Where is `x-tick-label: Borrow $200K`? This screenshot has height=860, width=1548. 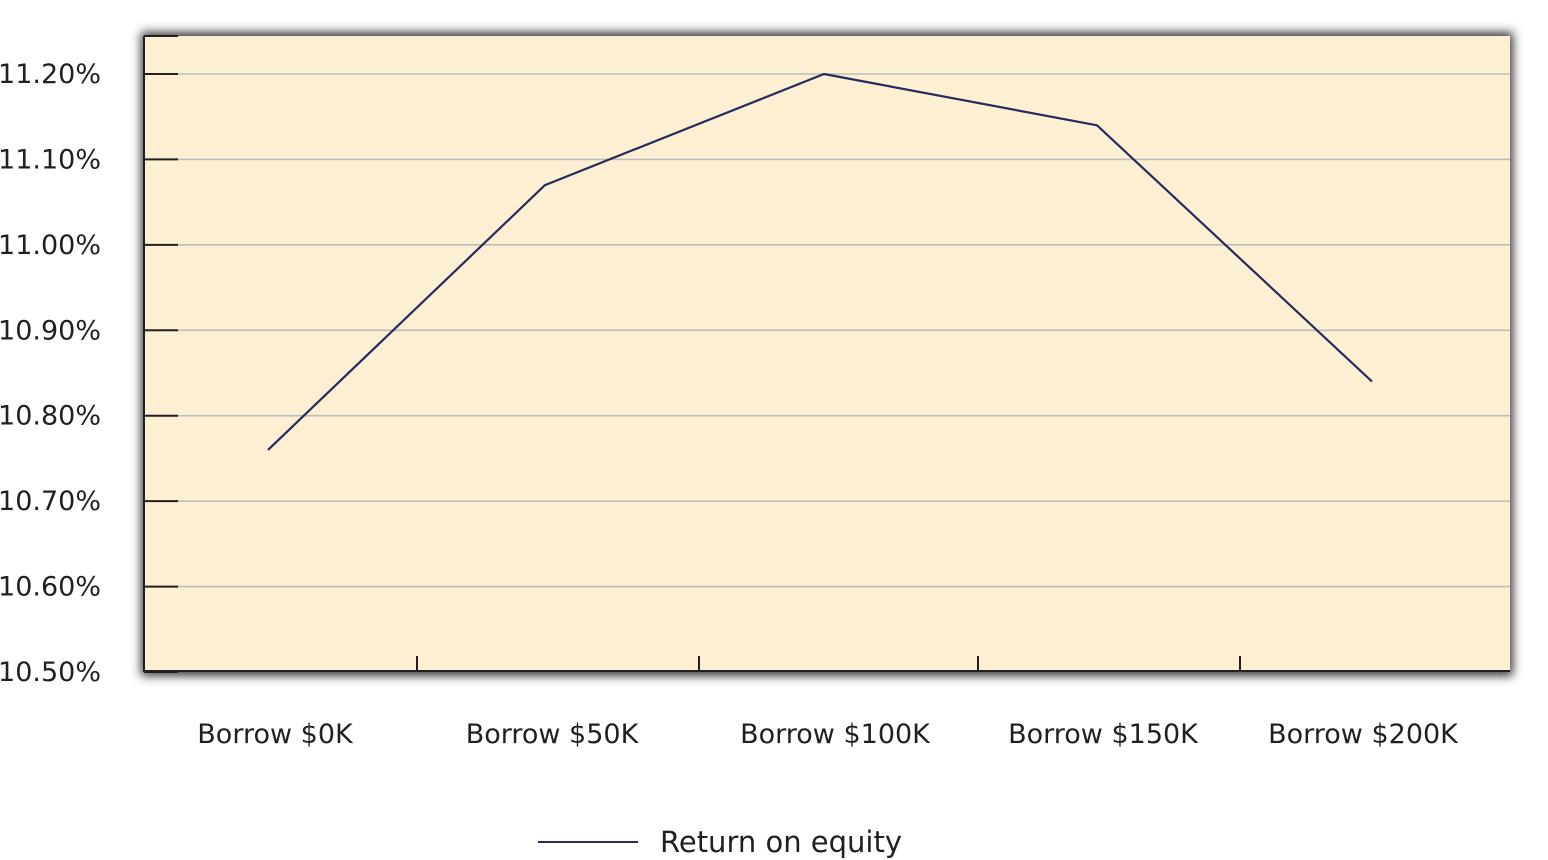
x-tick-label: Borrow $200K is located at coordinates (1363, 734).